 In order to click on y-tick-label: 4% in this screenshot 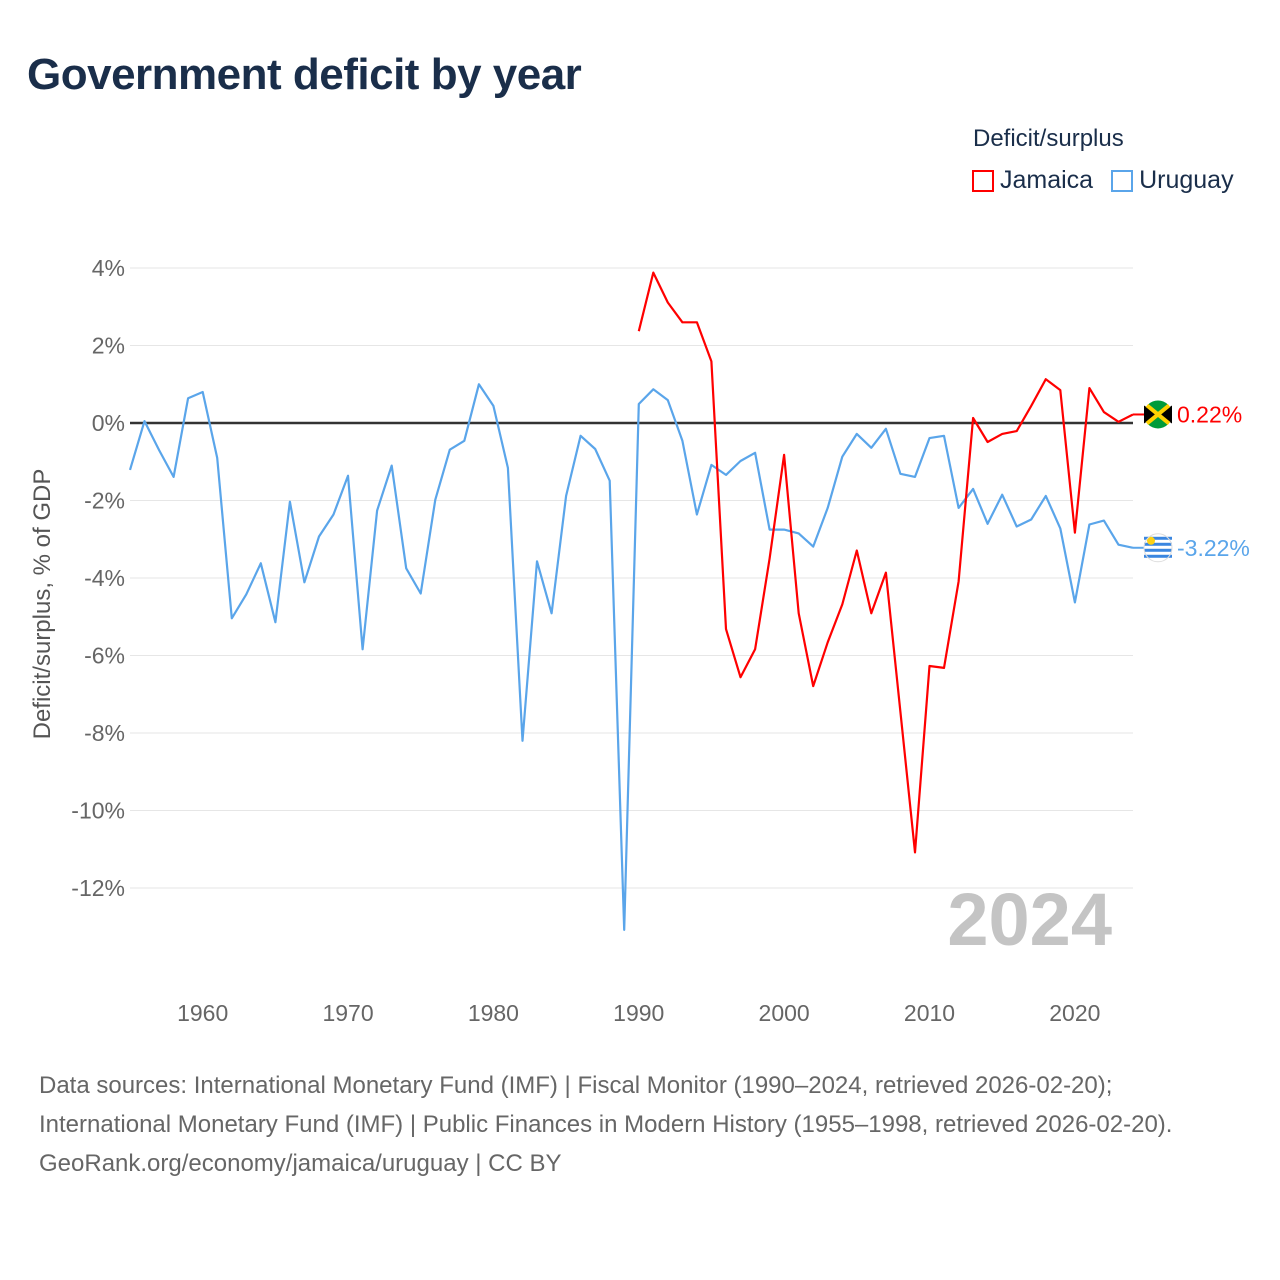, I will do `click(108, 268)`.